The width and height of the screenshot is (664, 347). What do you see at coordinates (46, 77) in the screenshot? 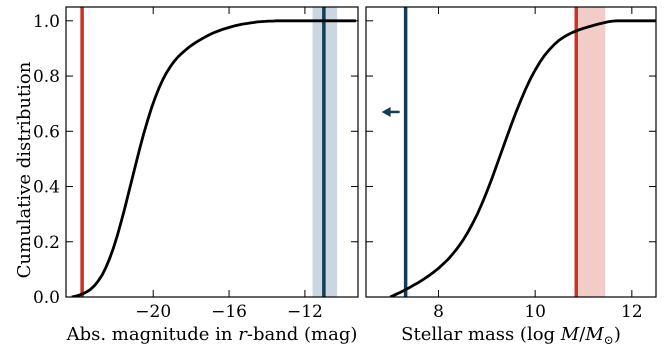
I see `y-tick-label: 0.8` at bounding box center [46, 77].